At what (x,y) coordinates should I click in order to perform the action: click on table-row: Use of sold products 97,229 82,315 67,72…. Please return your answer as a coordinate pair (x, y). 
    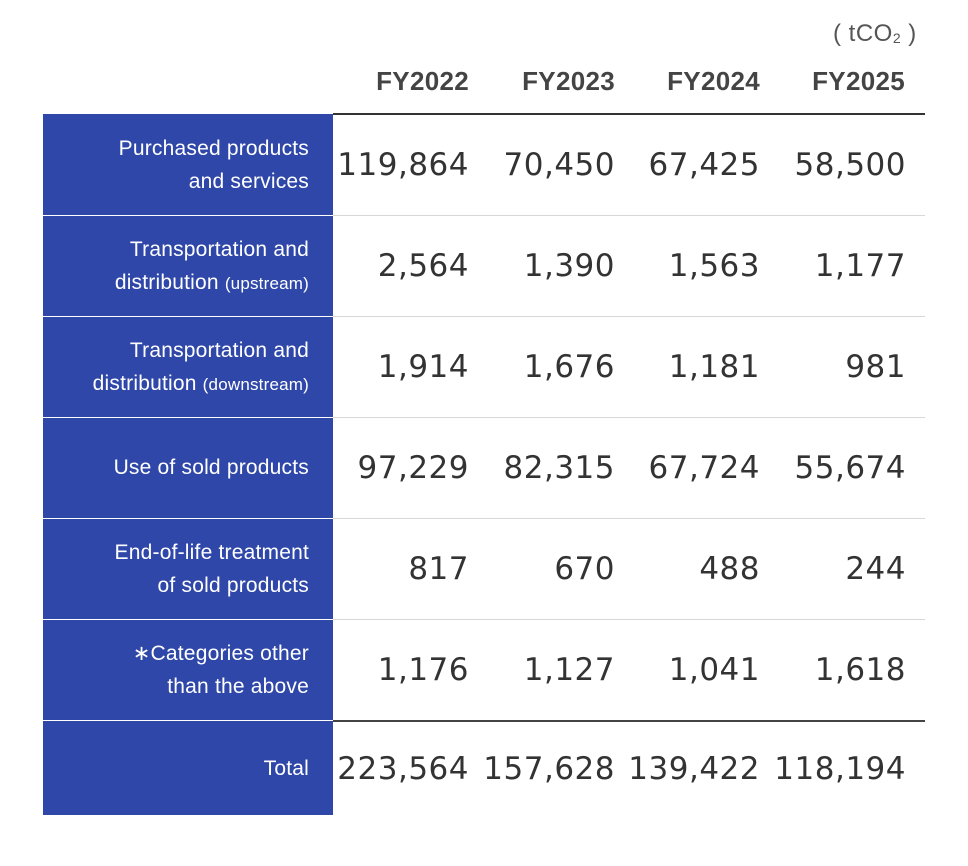
    Looking at the image, I should click on (484, 468).